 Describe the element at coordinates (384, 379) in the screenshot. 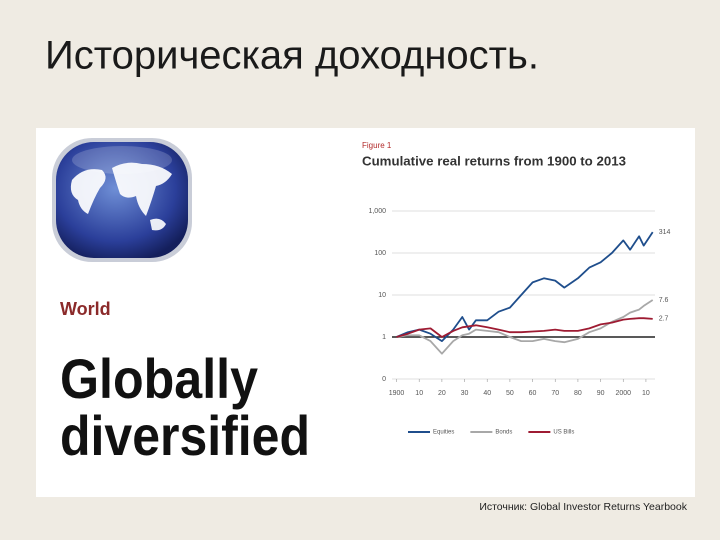

I see `y-tick-label: 0` at that location.